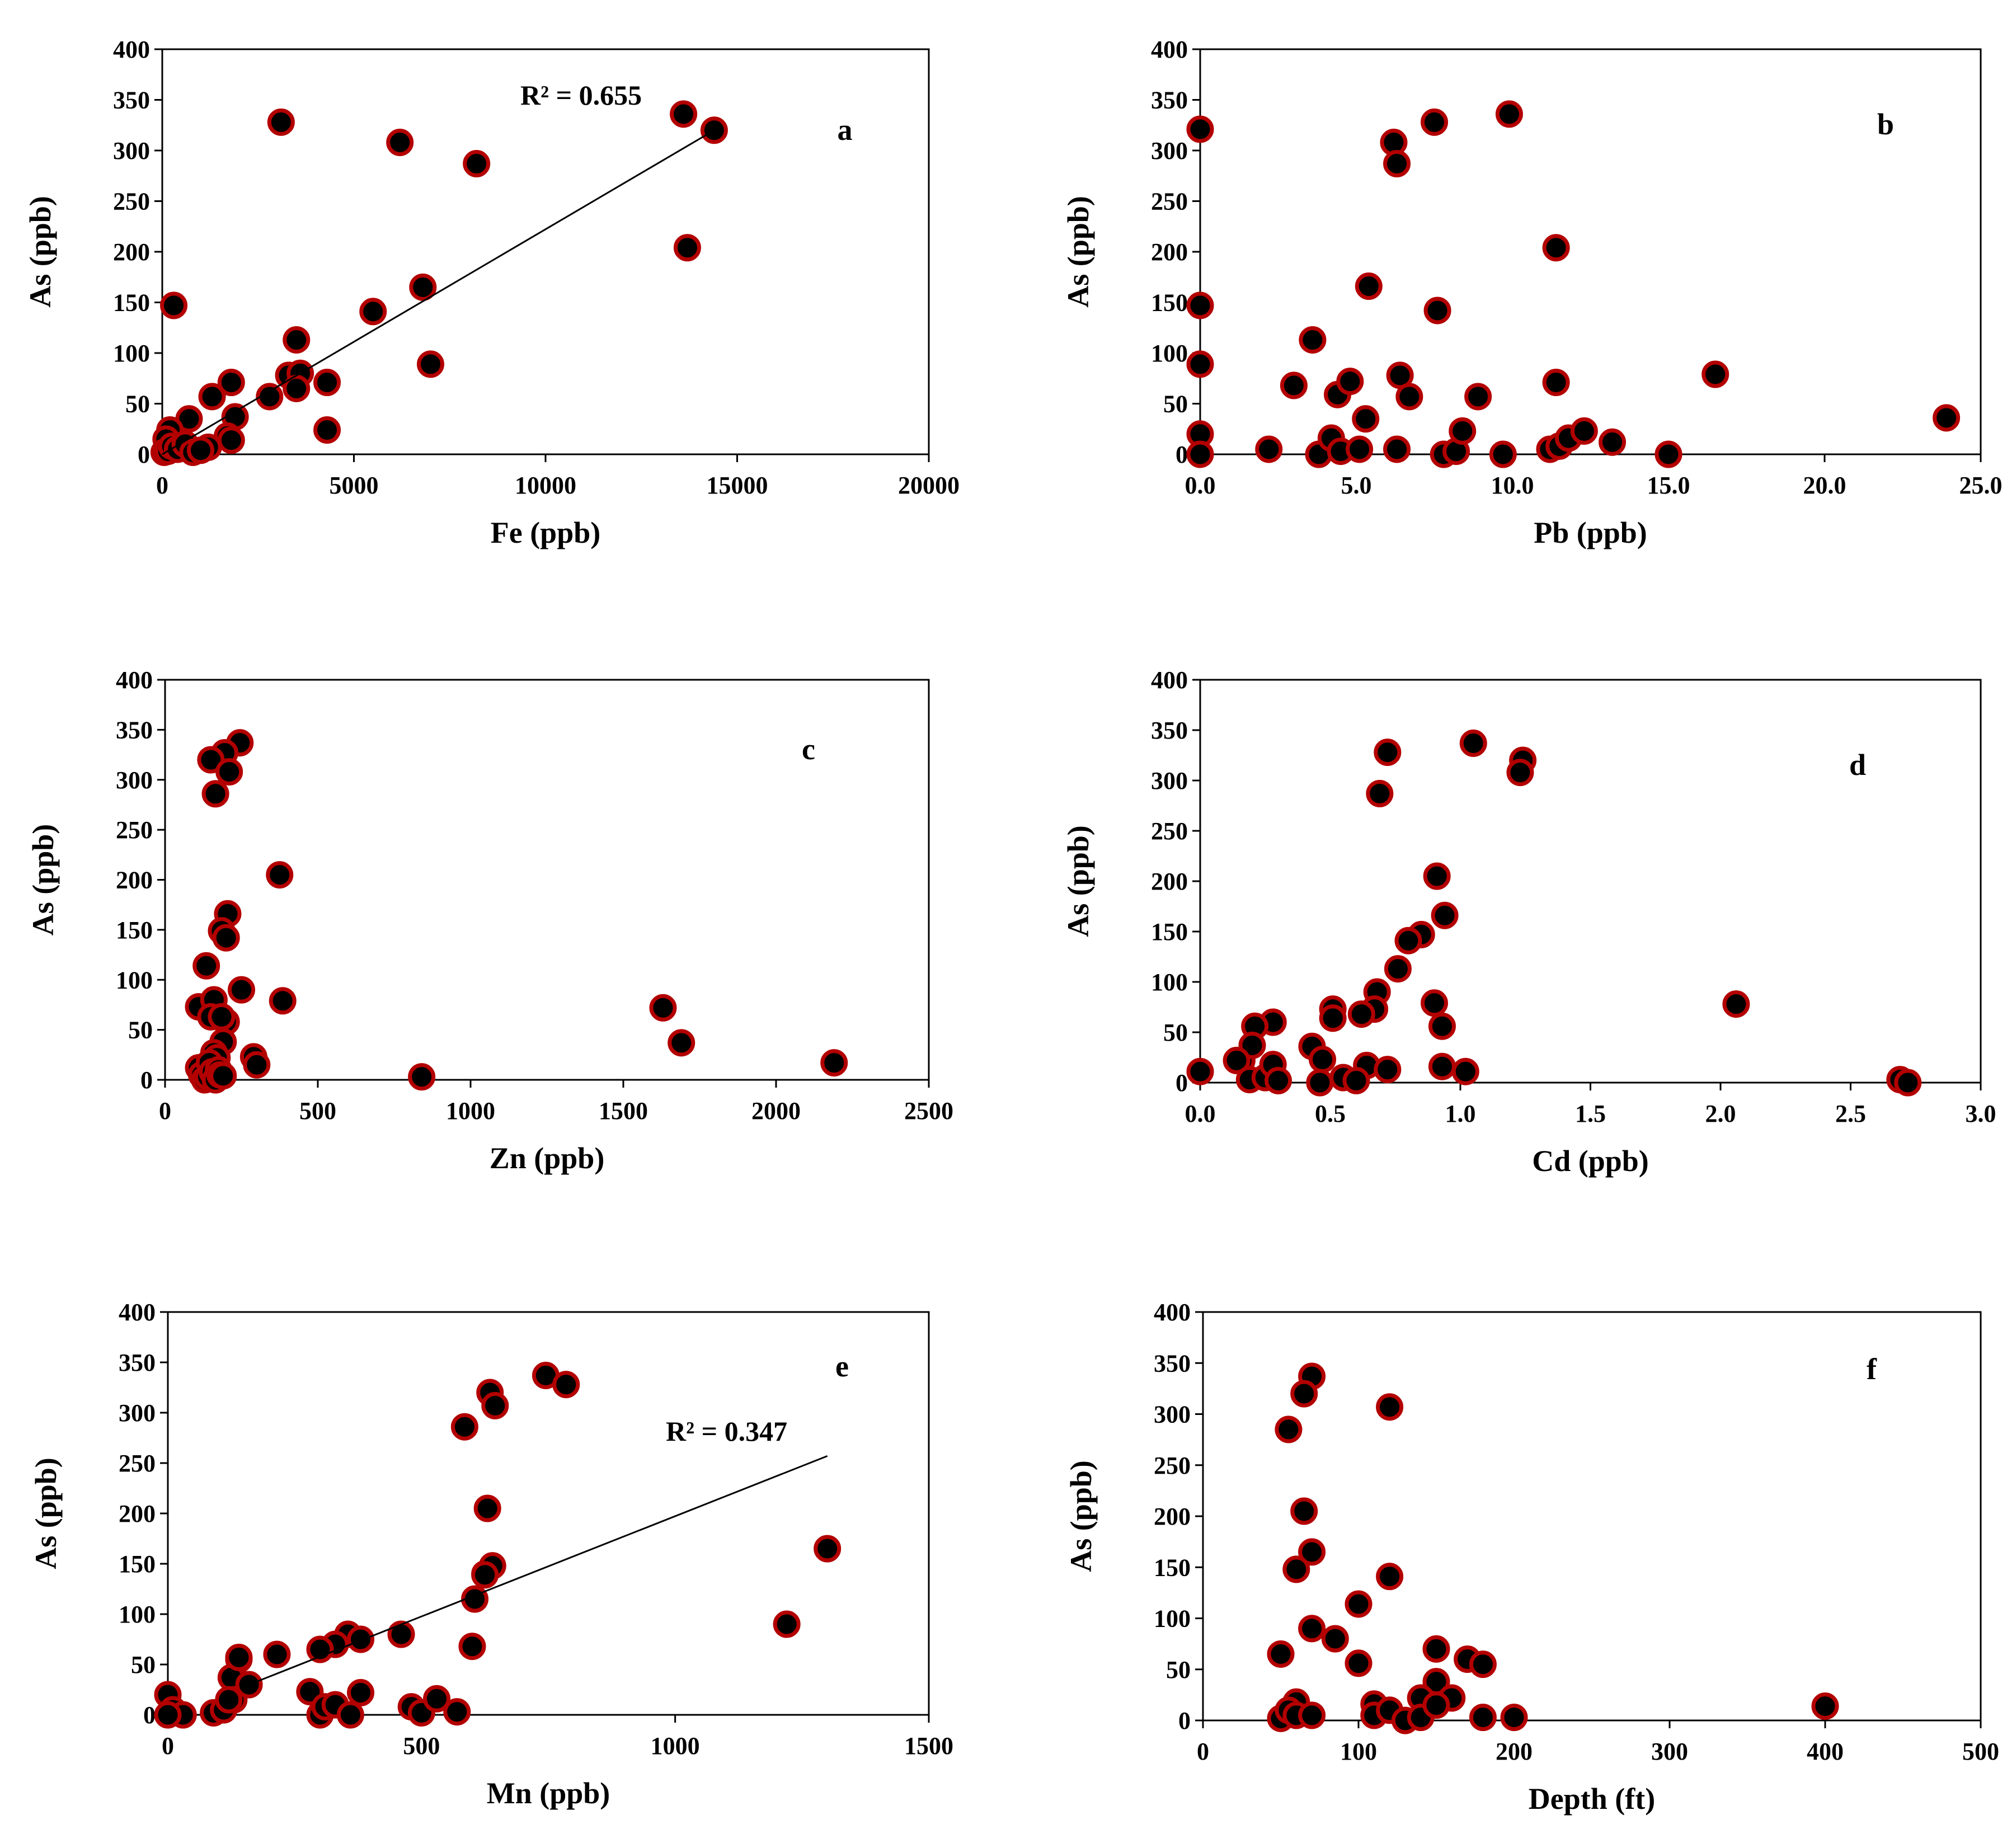  I want to click on panel-label: f, so click(1872, 1369).